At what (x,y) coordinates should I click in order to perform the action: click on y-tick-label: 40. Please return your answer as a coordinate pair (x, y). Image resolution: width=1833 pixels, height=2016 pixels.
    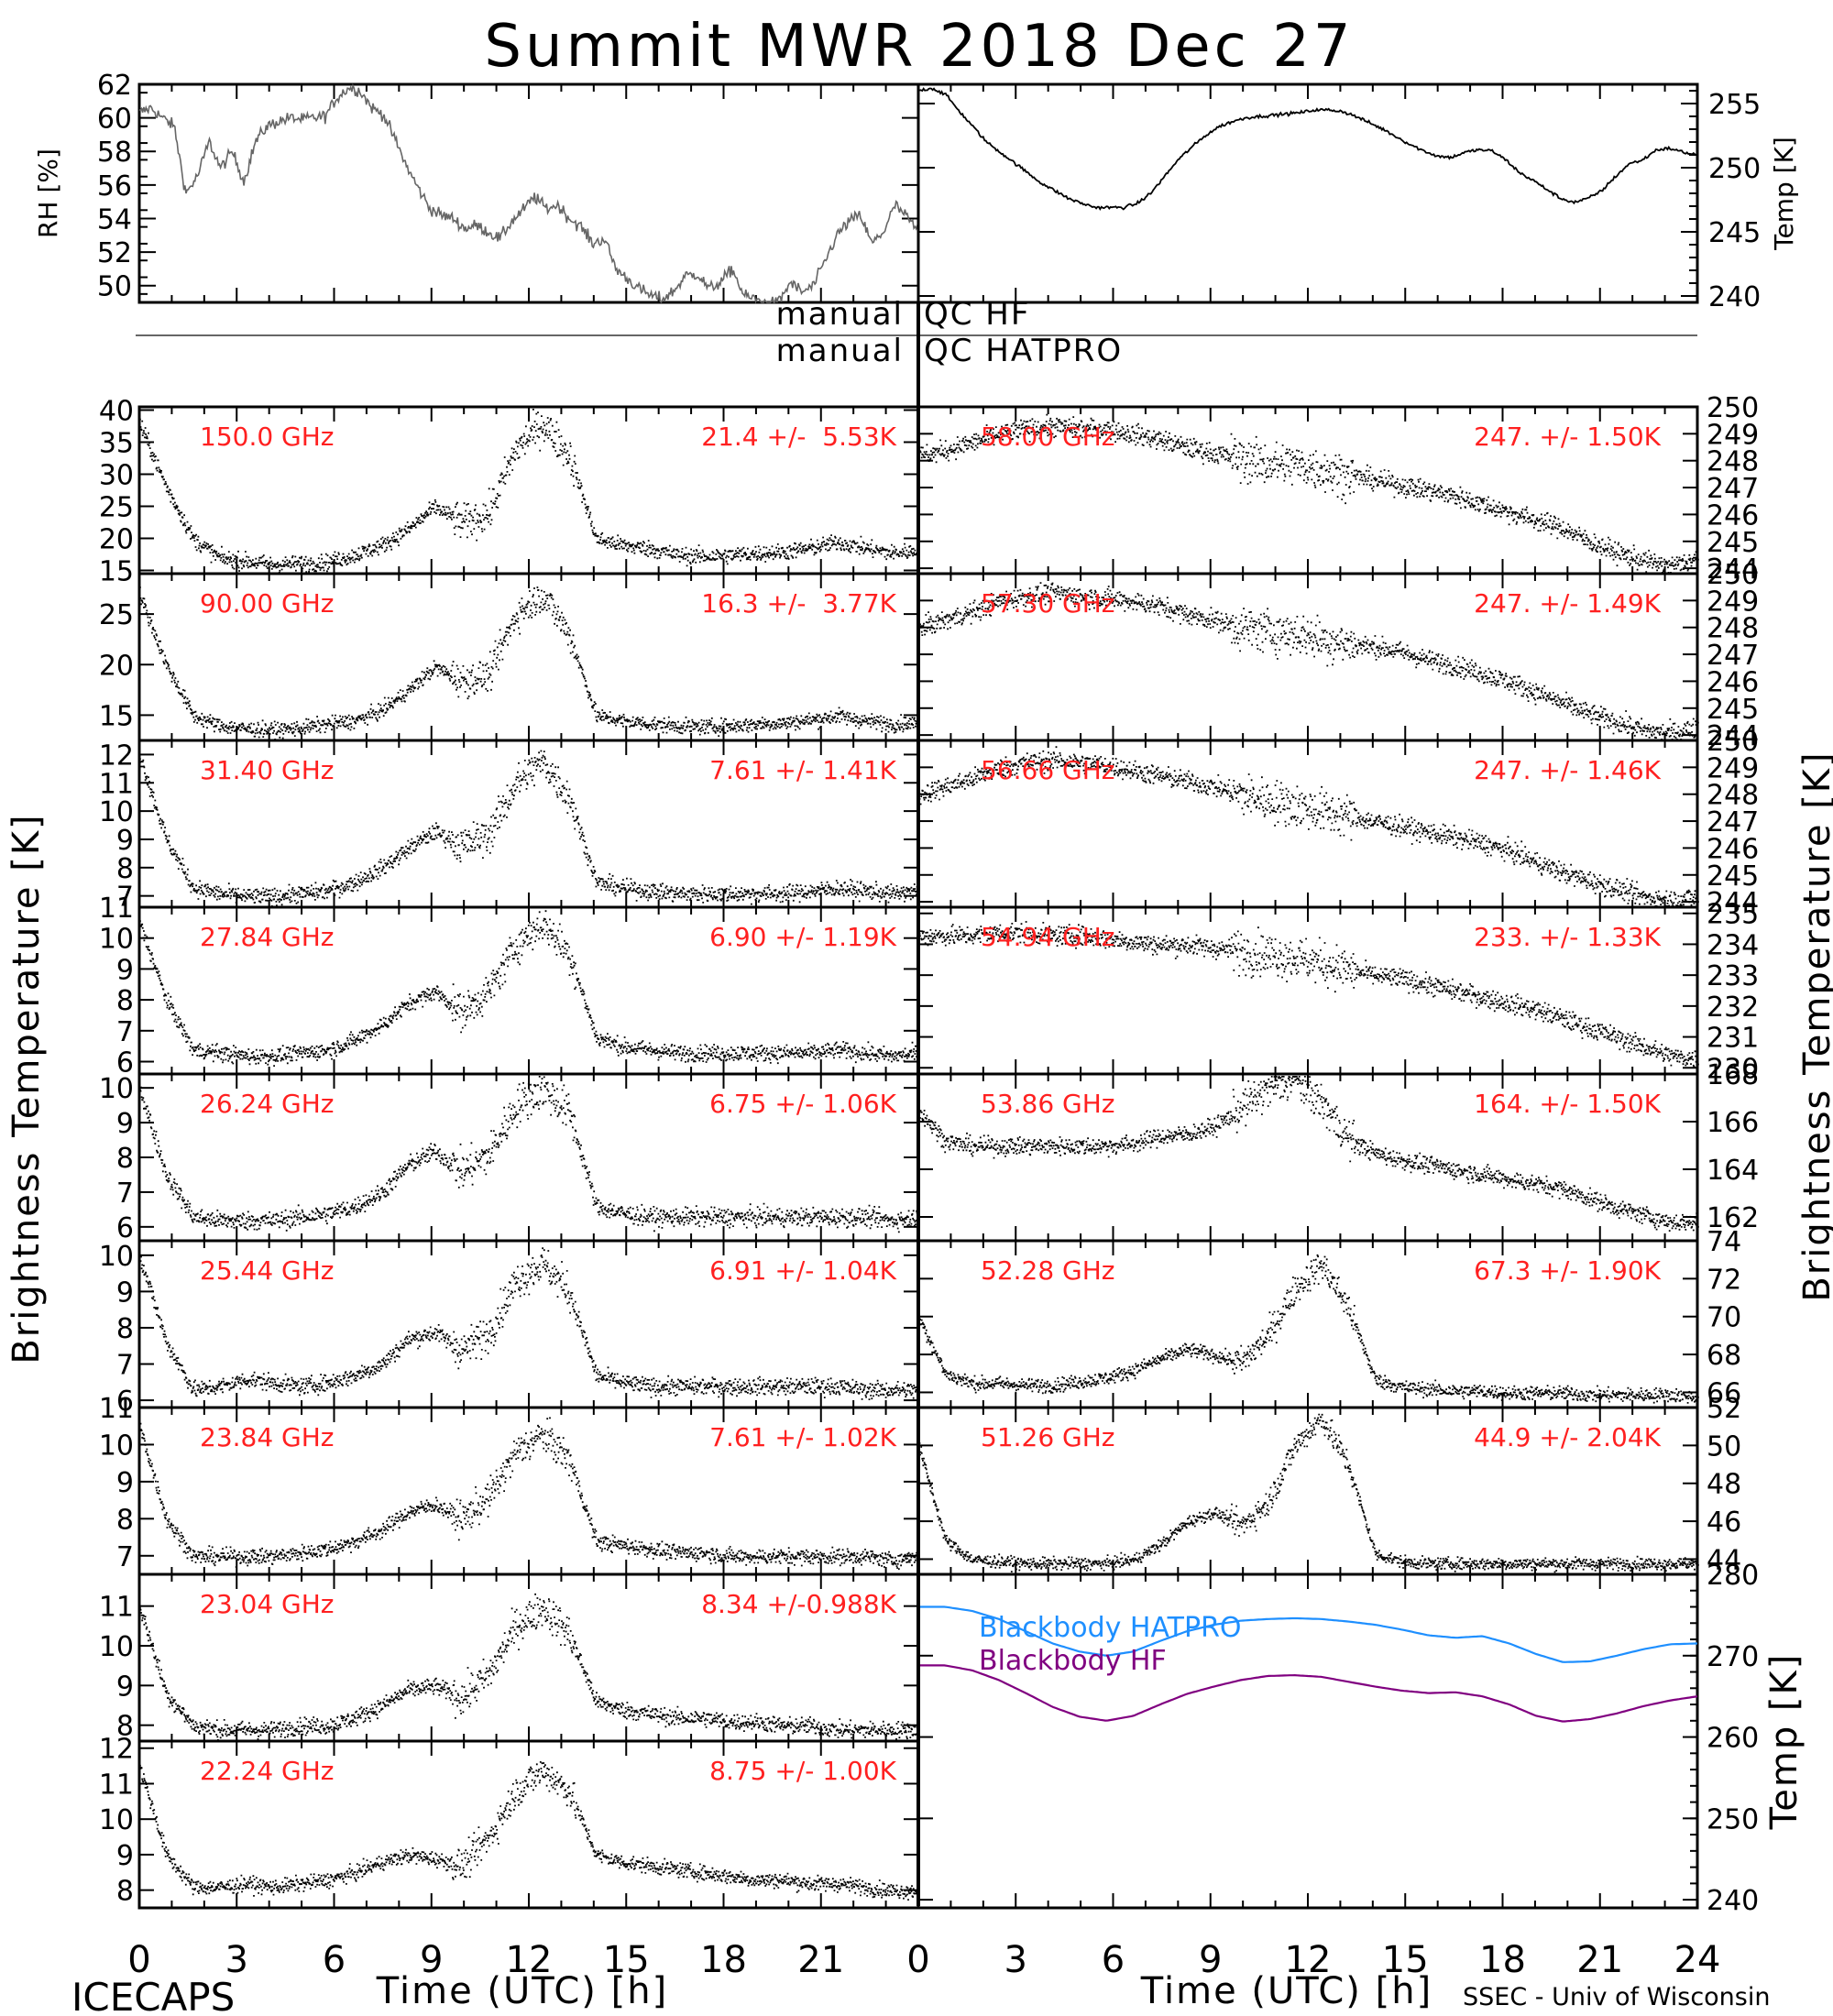
    Looking at the image, I should click on (116, 412).